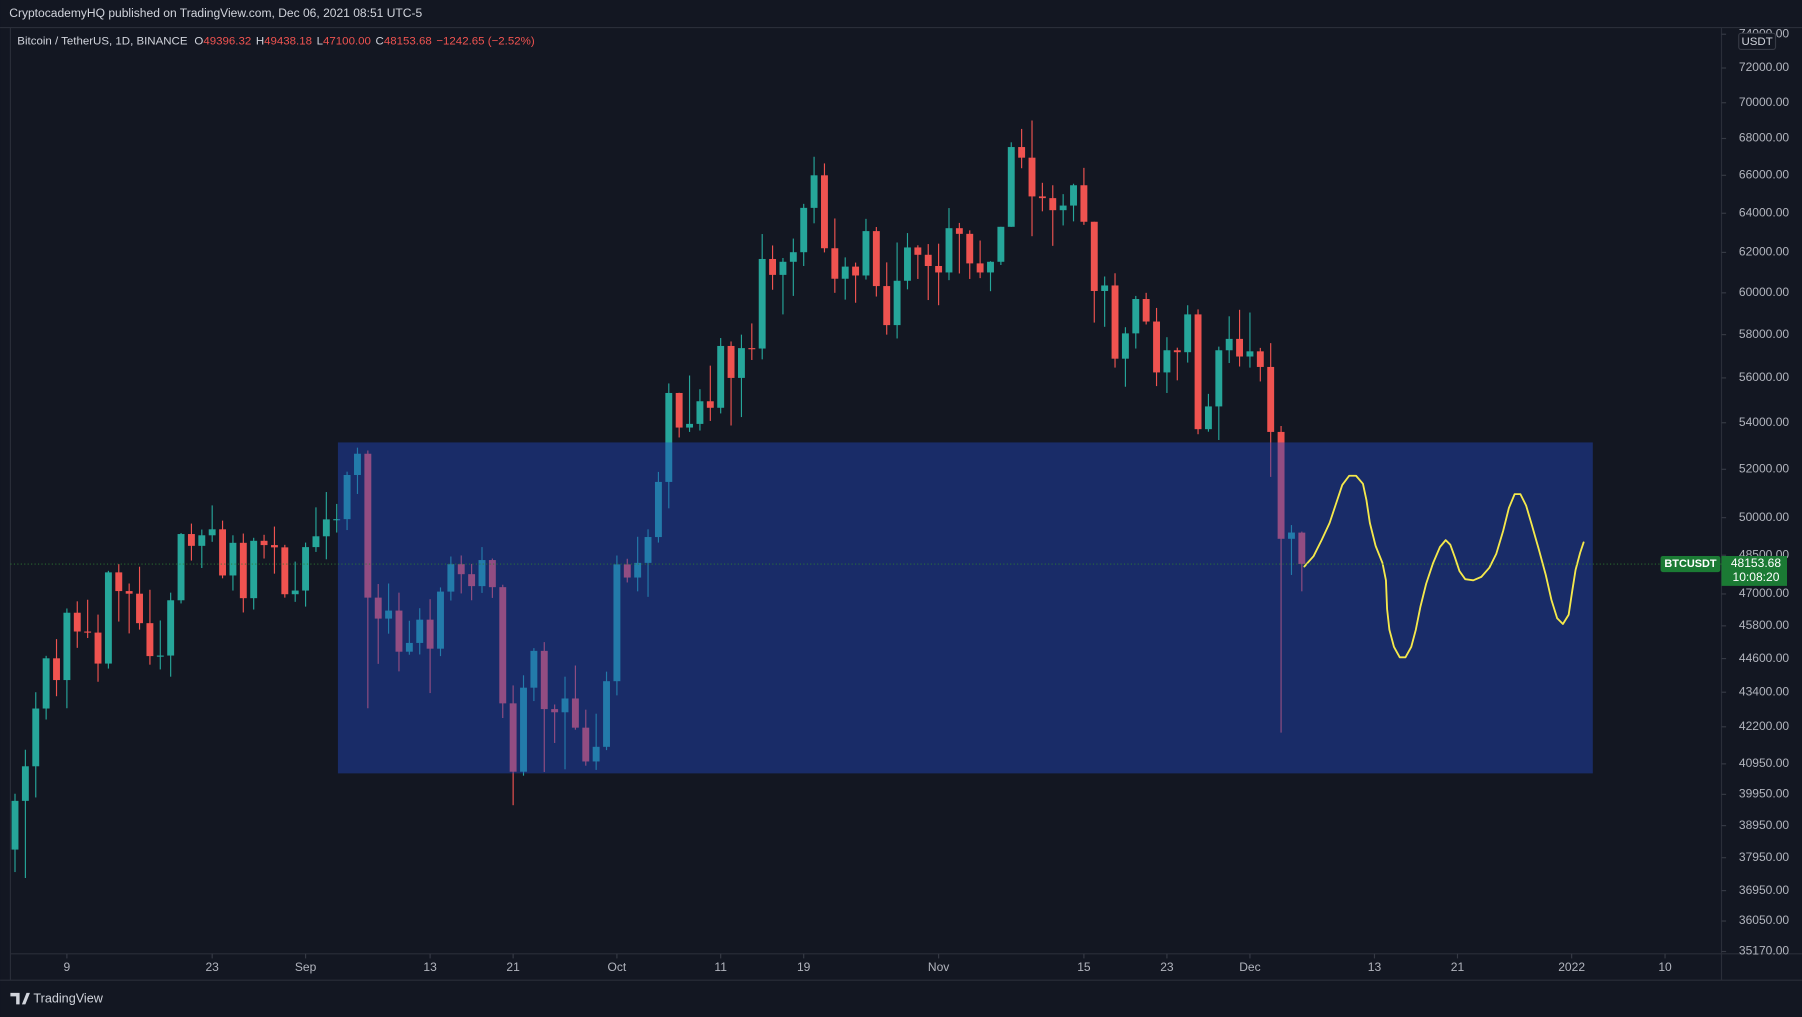  What do you see at coordinates (1665, 967) in the screenshot?
I see `x-tick-label: 10` at bounding box center [1665, 967].